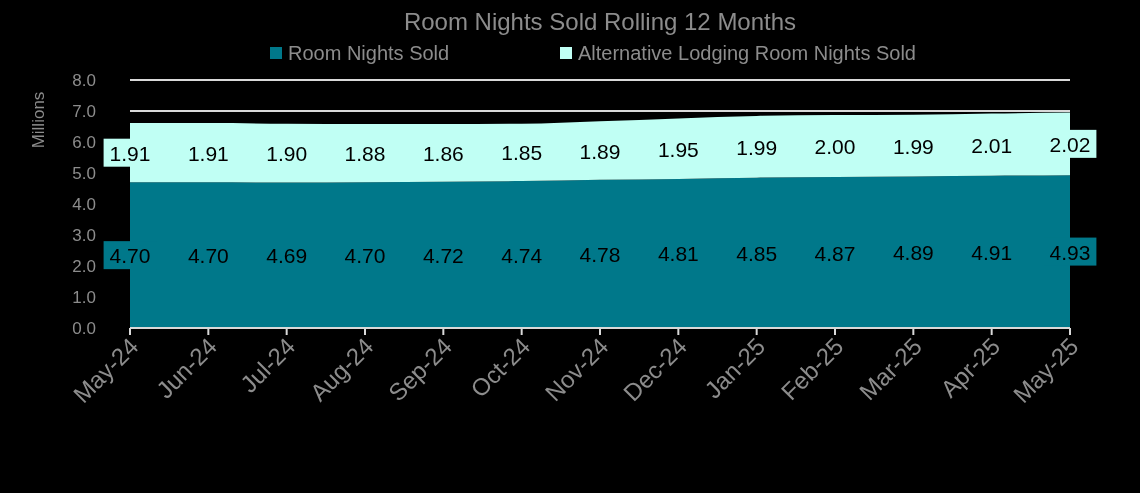 This screenshot has height=493, width=1140. I want to click on data-label: 4.72, so click(443, 255).